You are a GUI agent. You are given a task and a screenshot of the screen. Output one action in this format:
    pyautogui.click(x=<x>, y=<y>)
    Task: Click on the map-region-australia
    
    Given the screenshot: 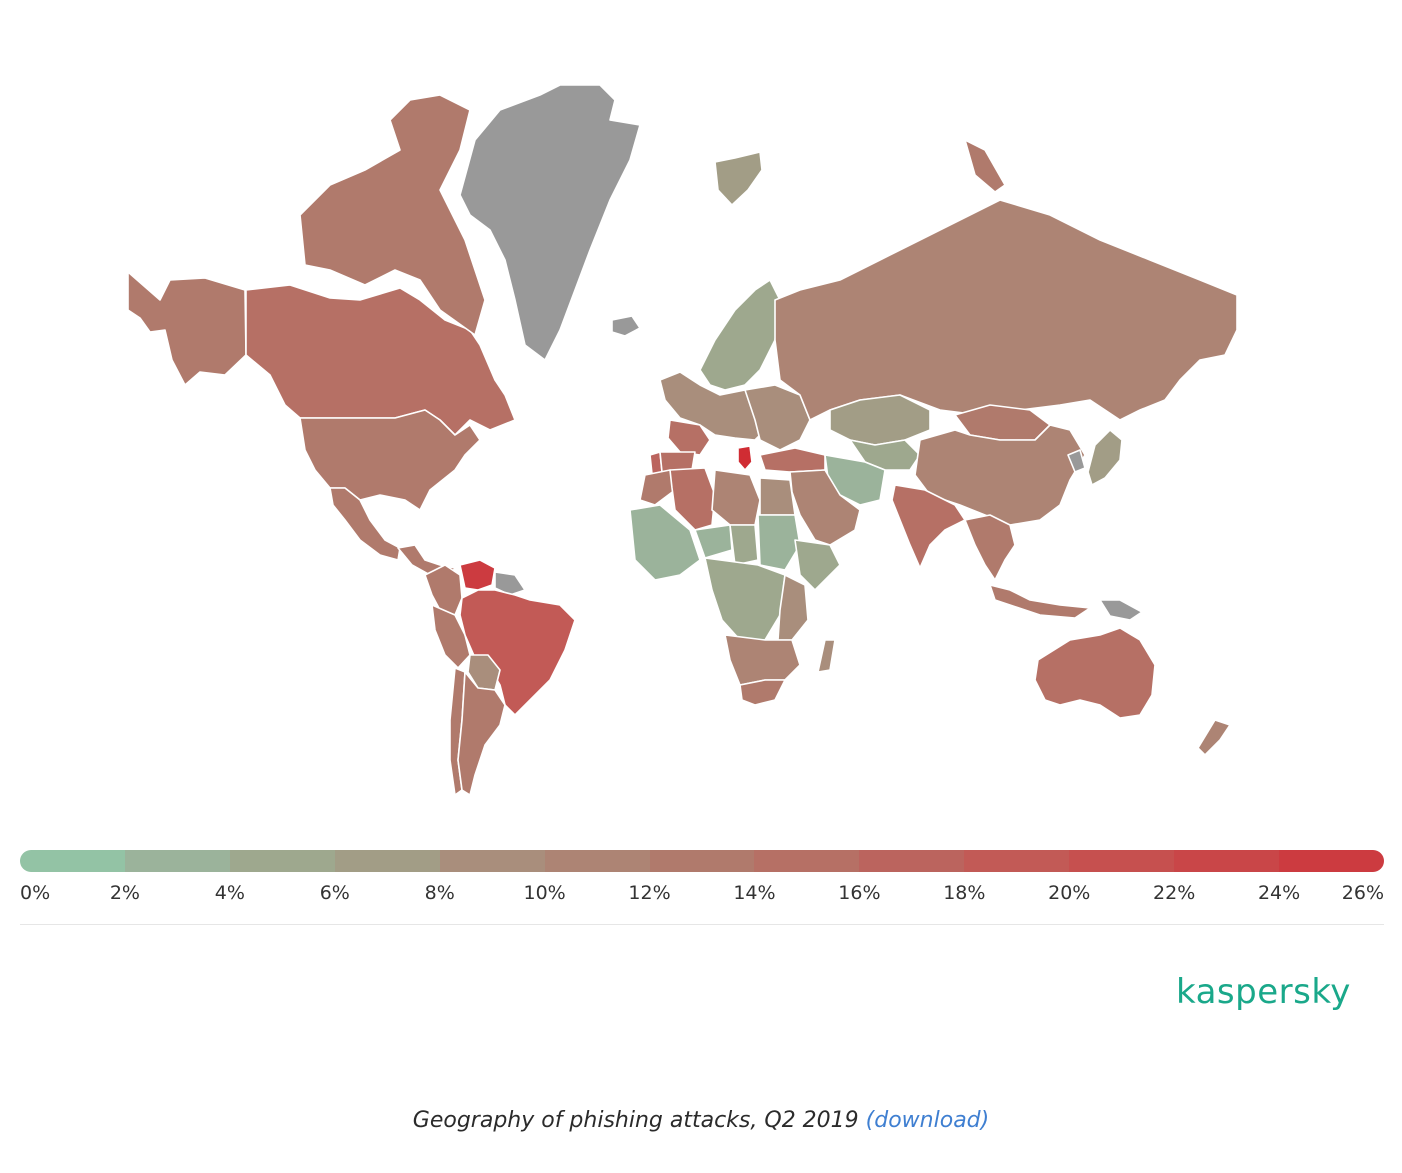 What is the action you would take?
    pyautogui.click(x=1095, y=673)
    